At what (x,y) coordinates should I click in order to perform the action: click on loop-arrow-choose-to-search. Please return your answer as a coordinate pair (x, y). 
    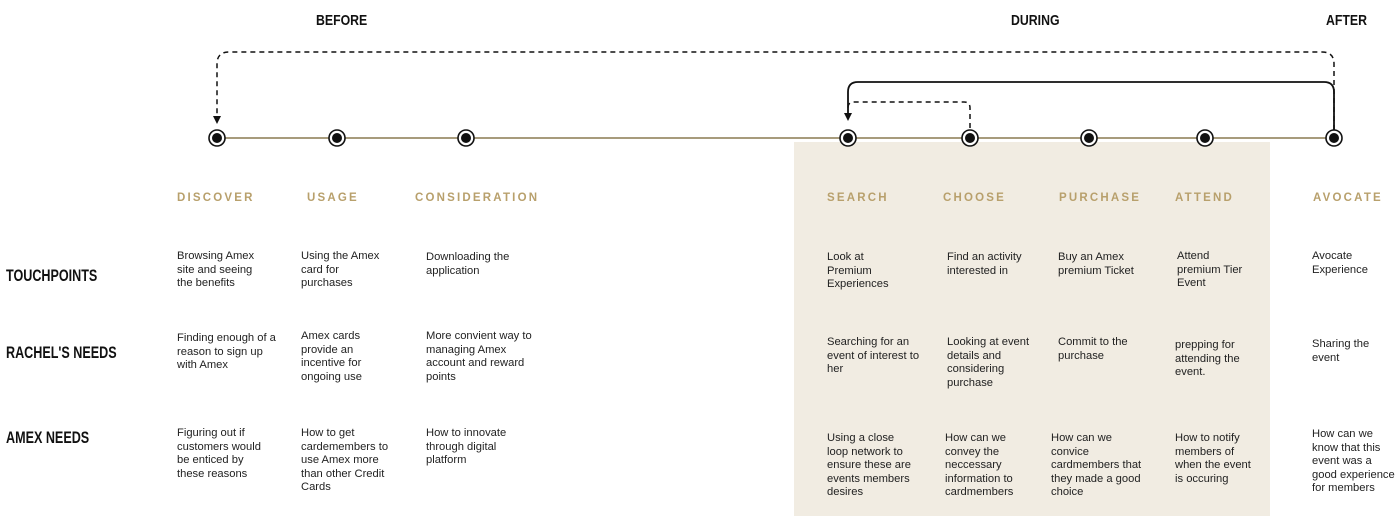
    Looking at the image, I should click on (909, 114).